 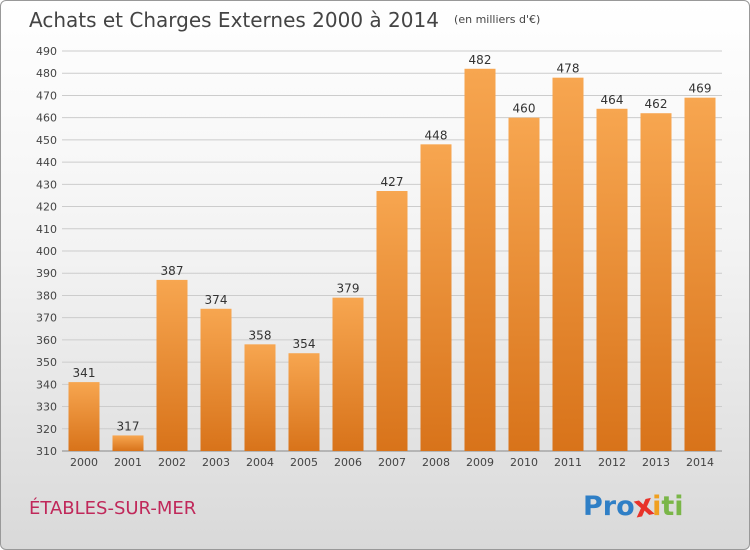 What do you see at coordinates (612, 280) in the screenshot?
I see `bar-2012` at bounding box center [612, 280].